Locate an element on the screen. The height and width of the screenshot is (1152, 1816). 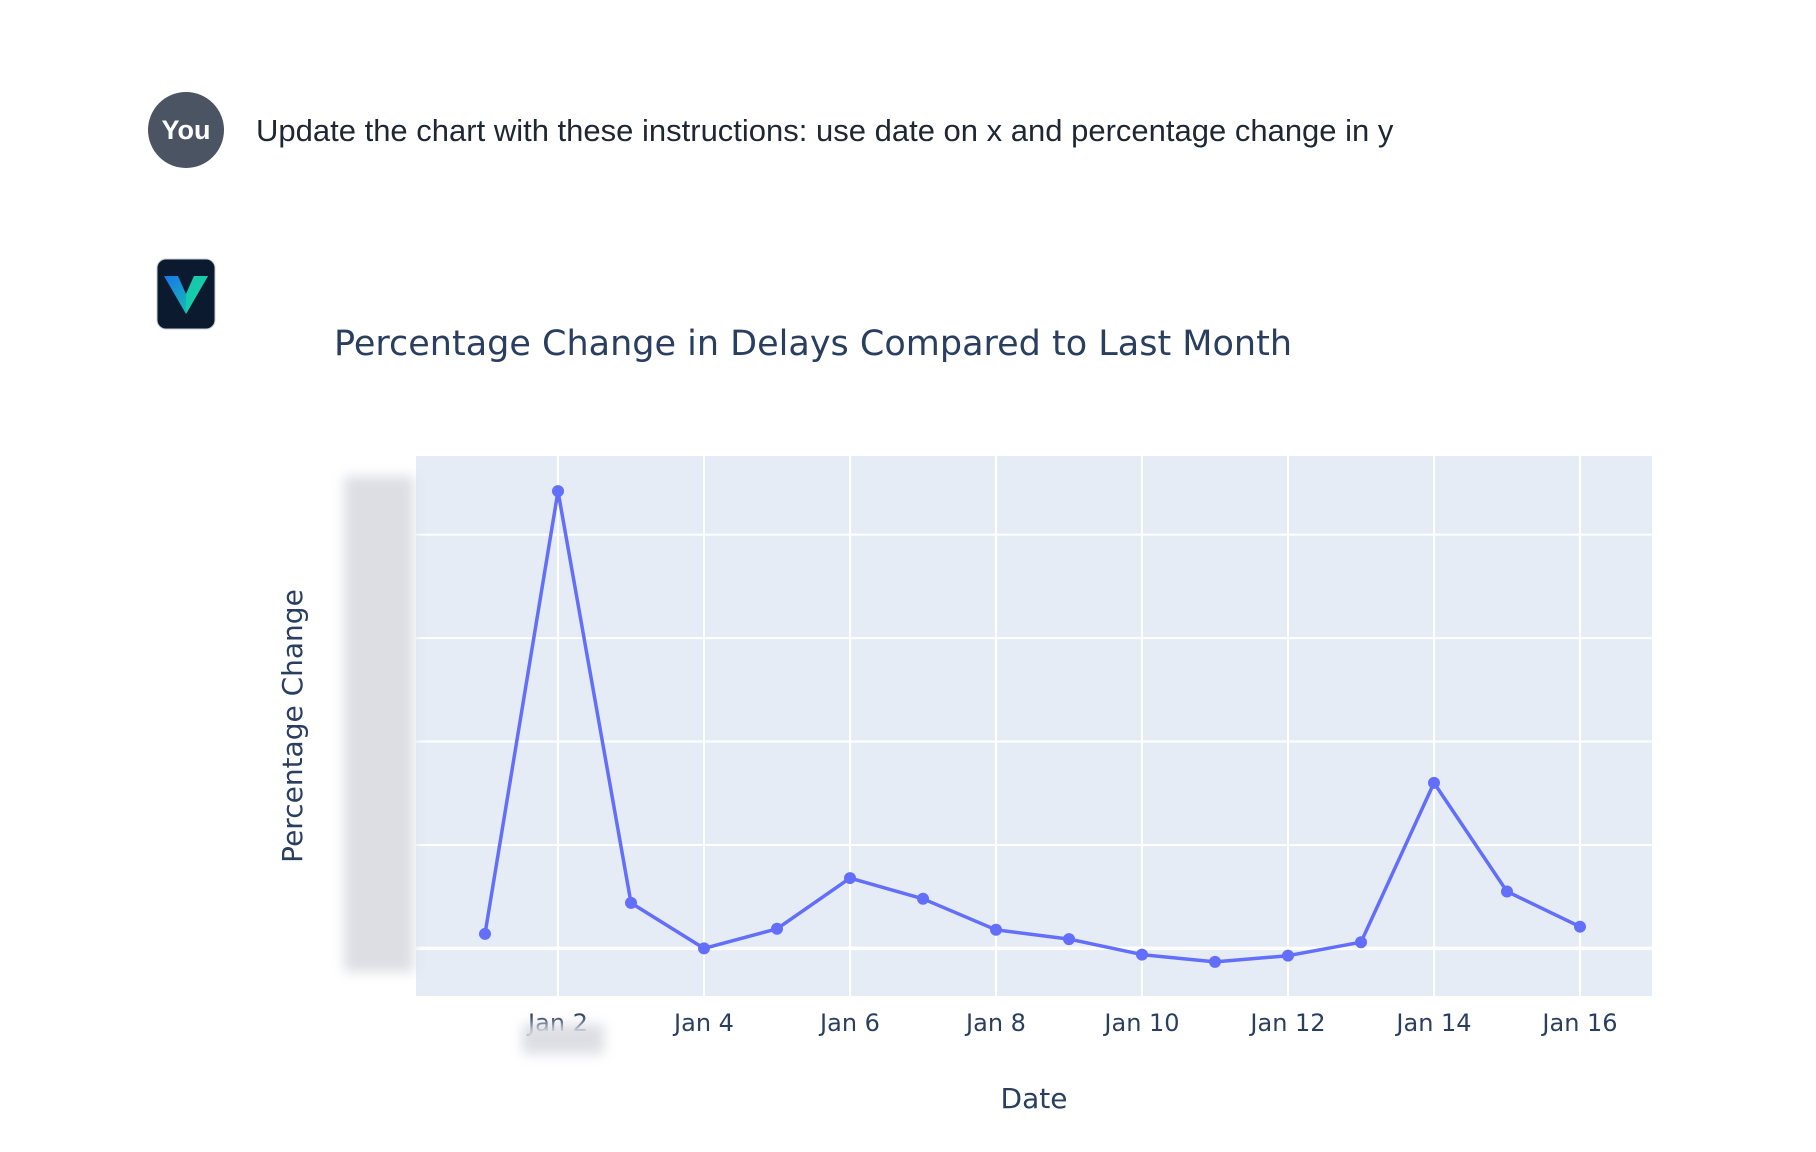
x-tick-label: Jan 4 is located at coordinates (703, 1023).